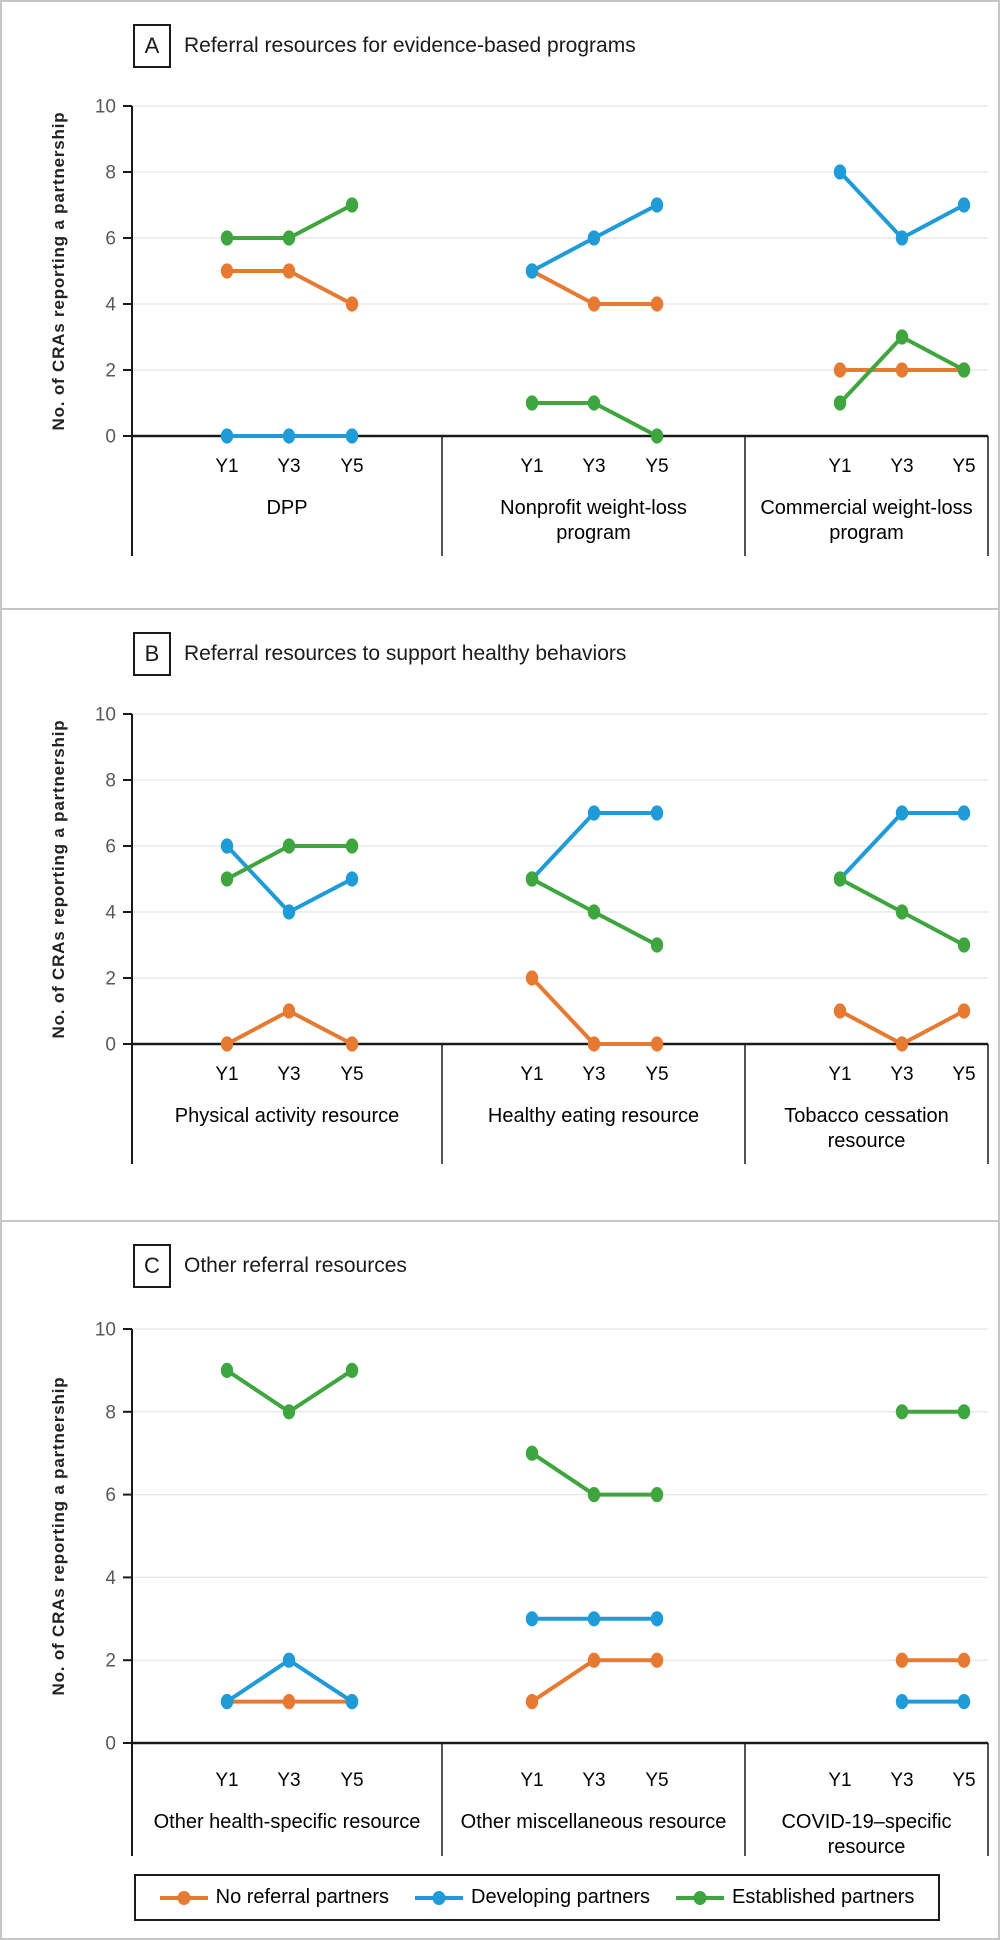  Describe the element at coordinates (110, 371) in the screenshot. I see `y-tick-label: 2` at that location.